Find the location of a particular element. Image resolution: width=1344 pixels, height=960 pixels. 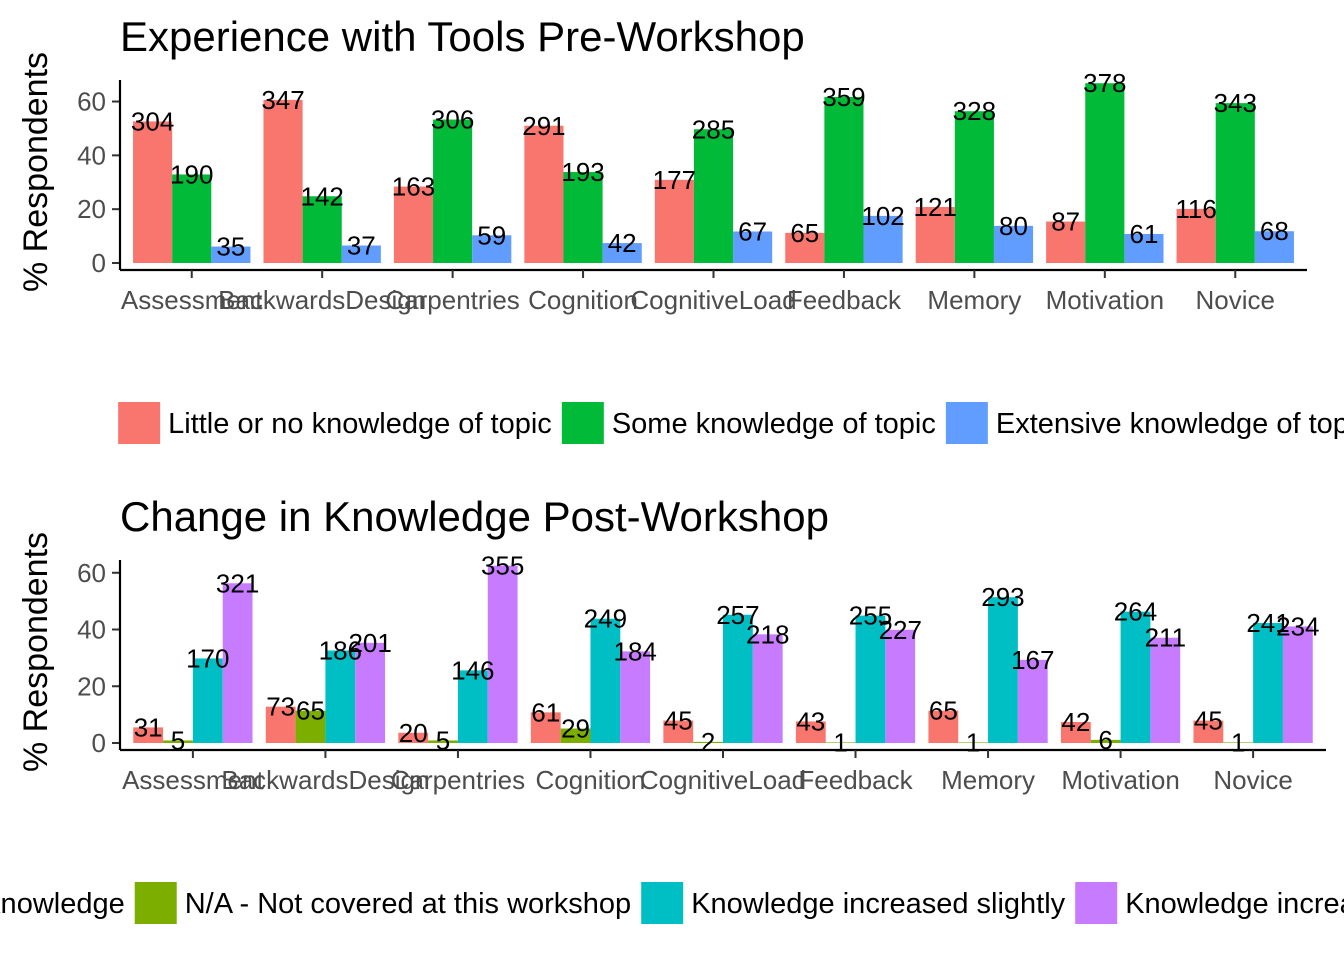

bar-label-cognition-series-0: 61 is located at coordinates (545, 712).